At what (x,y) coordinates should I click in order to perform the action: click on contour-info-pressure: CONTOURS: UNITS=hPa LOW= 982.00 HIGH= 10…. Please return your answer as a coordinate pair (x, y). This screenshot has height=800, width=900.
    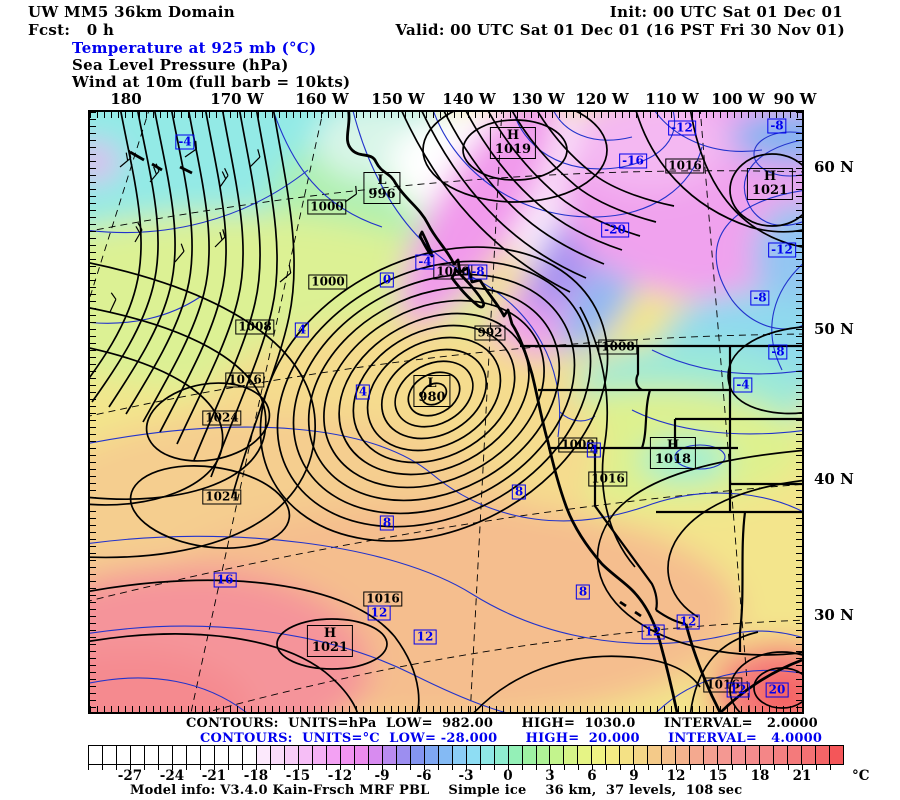
    Looking at the image, I should click on (502, 723).